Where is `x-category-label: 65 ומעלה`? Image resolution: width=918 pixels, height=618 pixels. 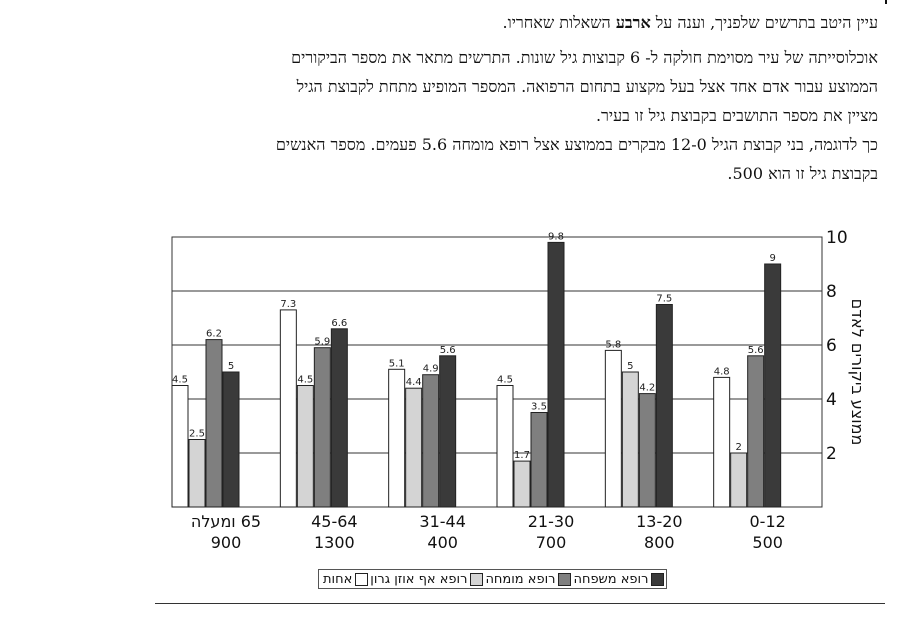 x-category-label: 65 ומעלה is located at coordinates (226, 521).